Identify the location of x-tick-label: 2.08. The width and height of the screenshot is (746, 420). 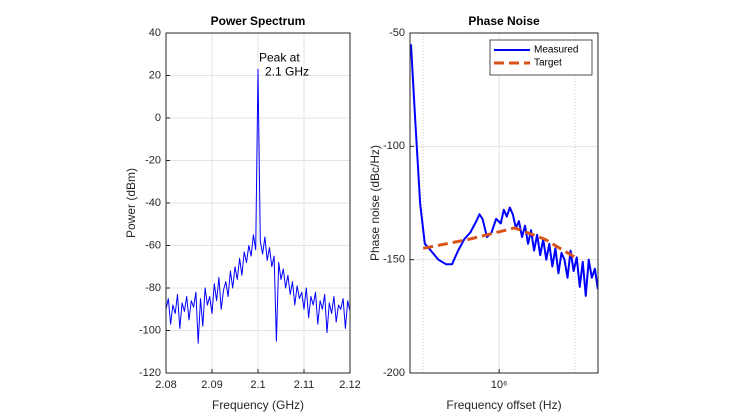
(165, 385).